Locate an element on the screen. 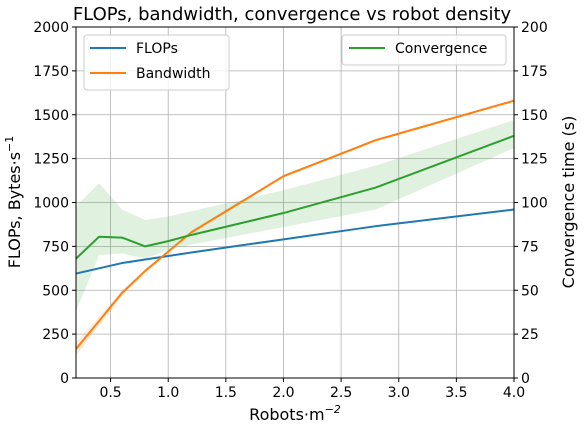 The width and height of the screenshot is (586, 439). x-axis-title: Robots·m−2 is located at coordinates (295, 413).